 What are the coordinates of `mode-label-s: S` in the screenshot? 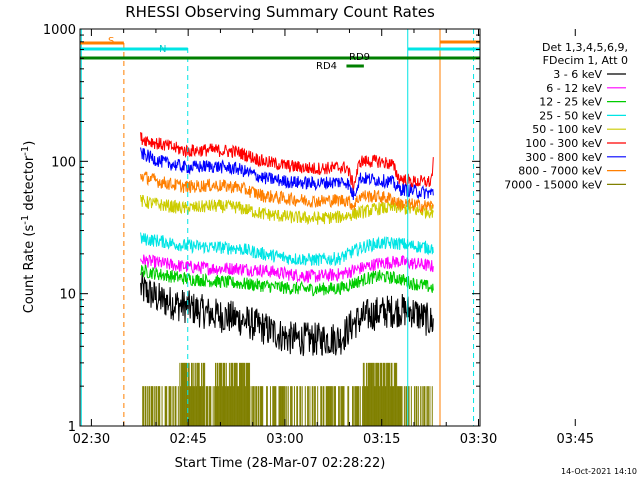 It's located at (111, 41).